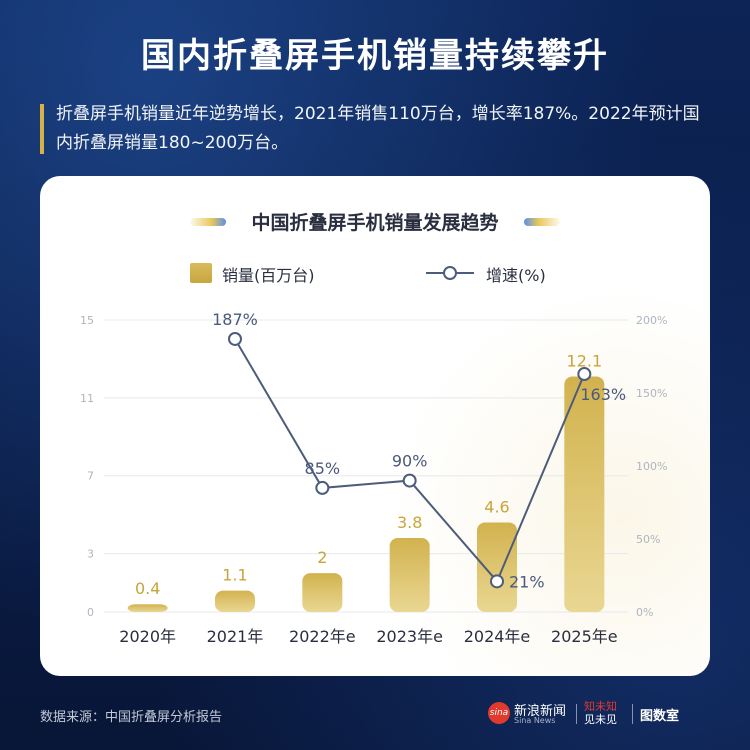 This screenshot has width=750, height=750. I want to click on title-decoration-left, so click(208, 222).